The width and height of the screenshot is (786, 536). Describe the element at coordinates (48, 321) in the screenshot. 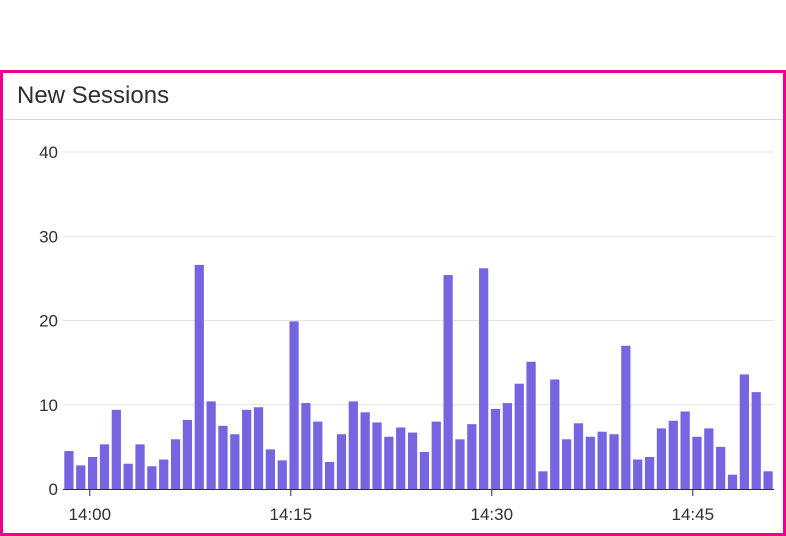

I see `y-tick-label: 20` at that location.